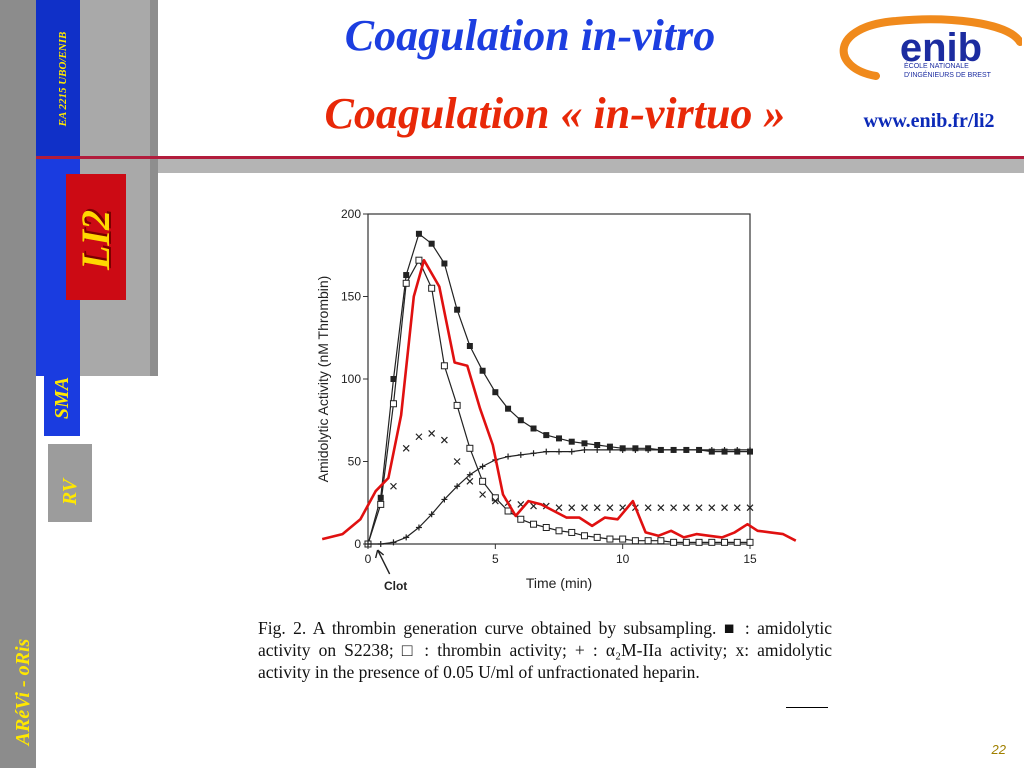  I want to click on y-tick-label: 50, so click(355, 462).